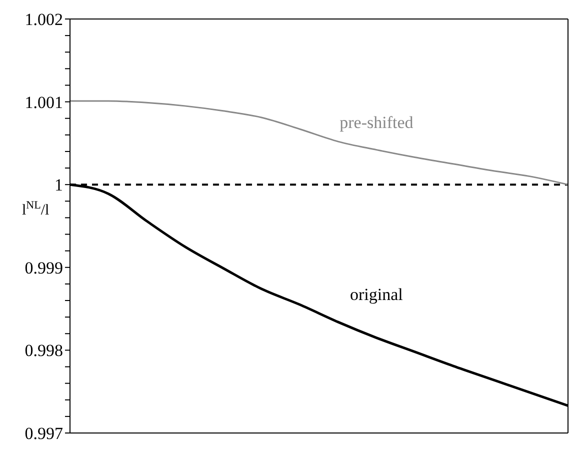  What do you see at coordinates (43, 20) in the screenshot?
I see `y-tick-label: 1.002` at bounding box center [43, 20].